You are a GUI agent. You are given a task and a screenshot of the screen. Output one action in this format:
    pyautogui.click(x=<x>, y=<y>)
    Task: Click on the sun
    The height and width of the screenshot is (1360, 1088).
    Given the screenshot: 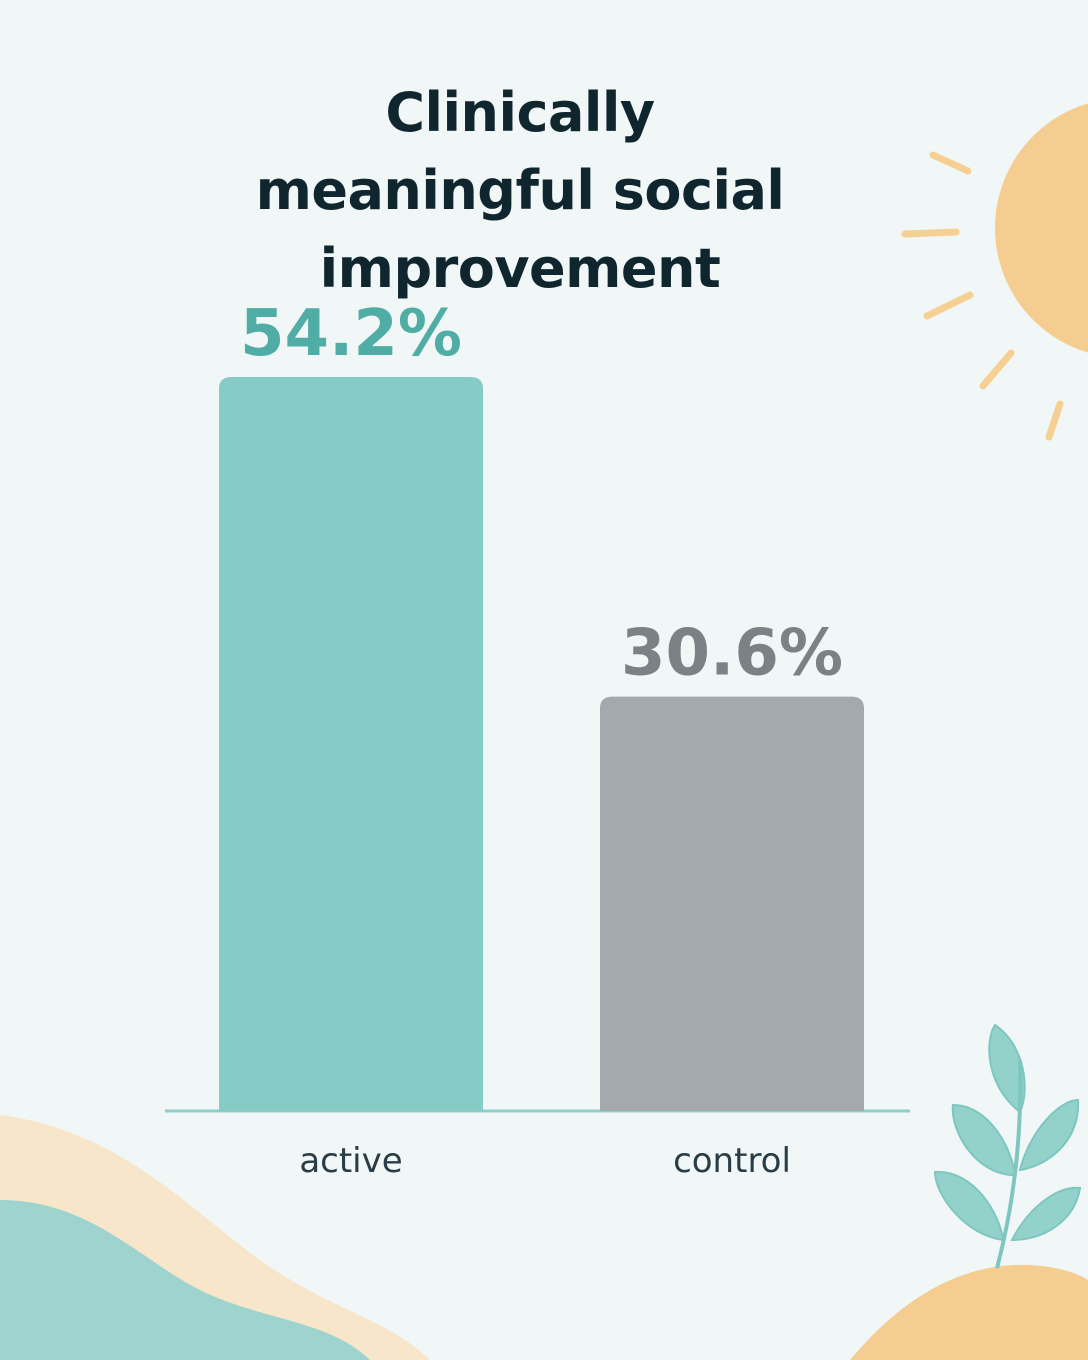 What is the action you would take?
    pyautogui.click(x=994, y=272)
    